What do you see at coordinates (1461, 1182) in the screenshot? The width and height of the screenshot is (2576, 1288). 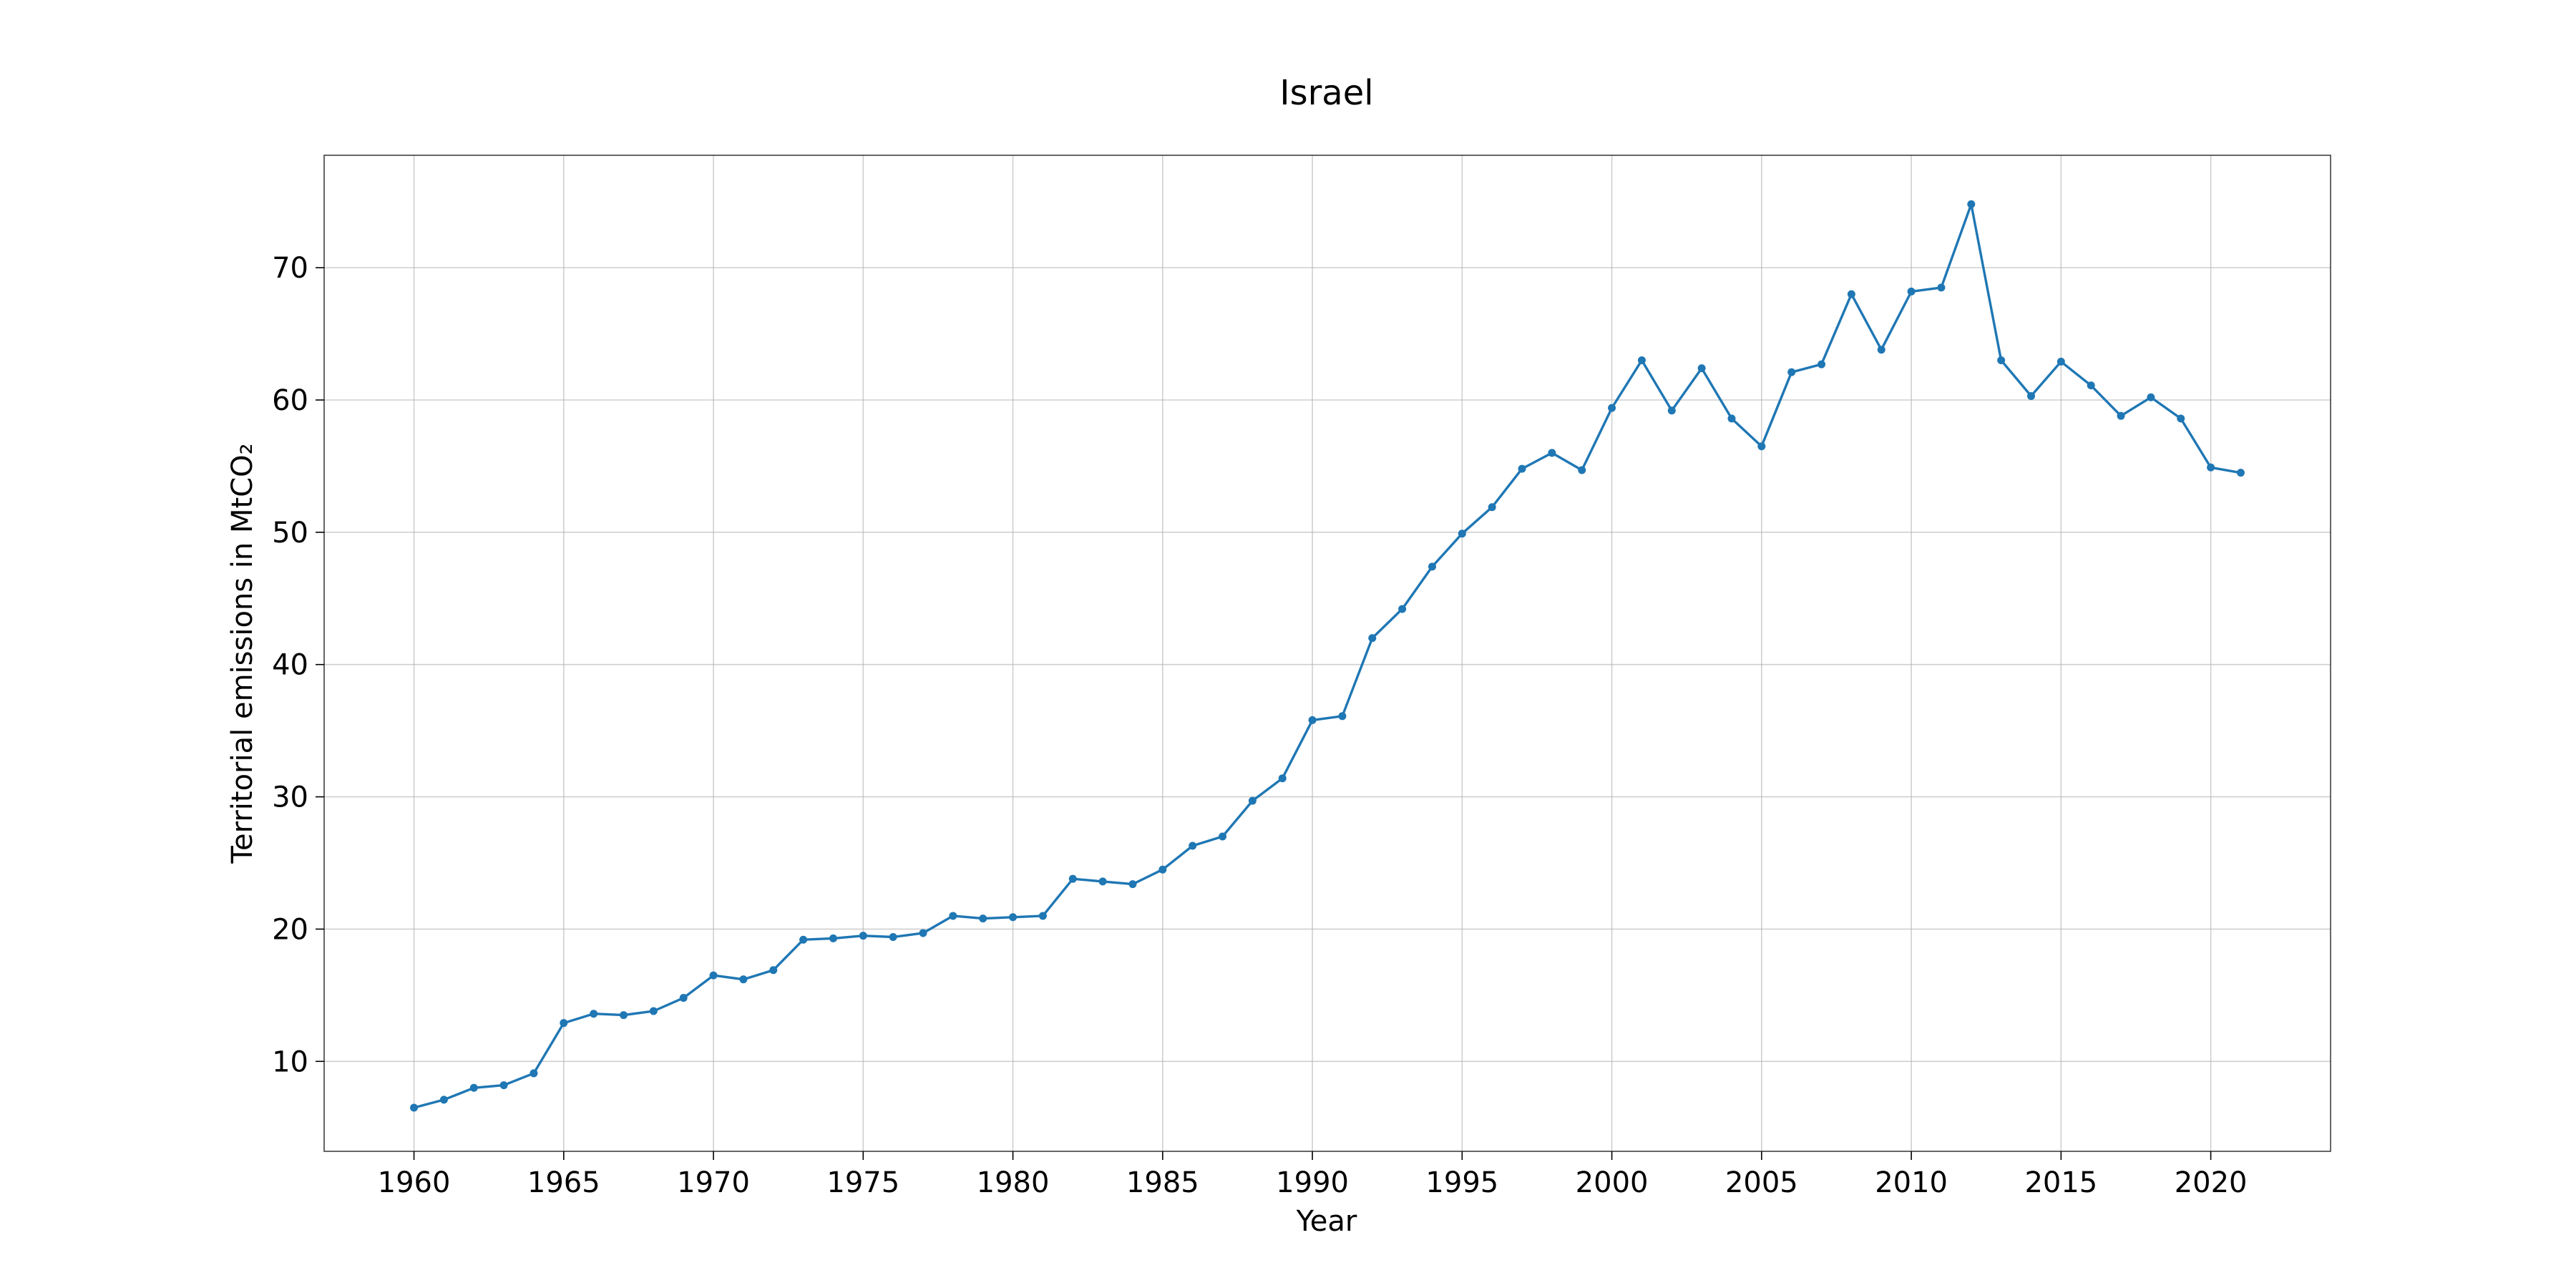 I see `x-tick-label: 1995` at bounding box center [1461, 1182].